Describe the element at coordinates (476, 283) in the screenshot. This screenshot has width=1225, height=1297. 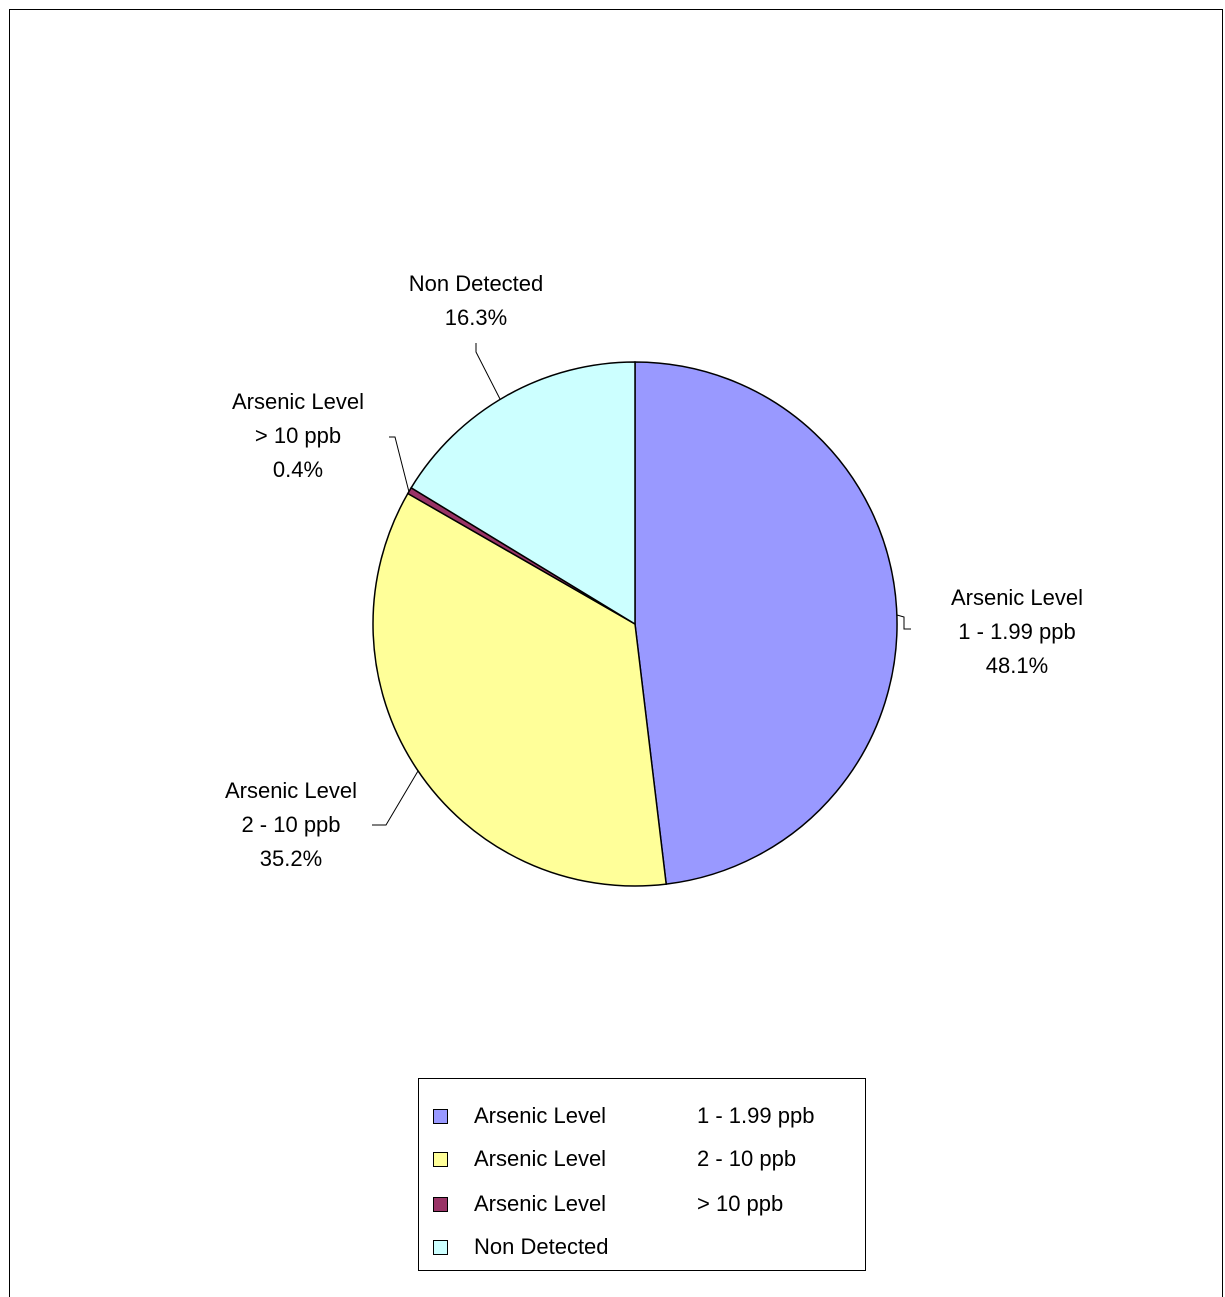
I see `slice-label-4-line1: Non Detected` at that location.